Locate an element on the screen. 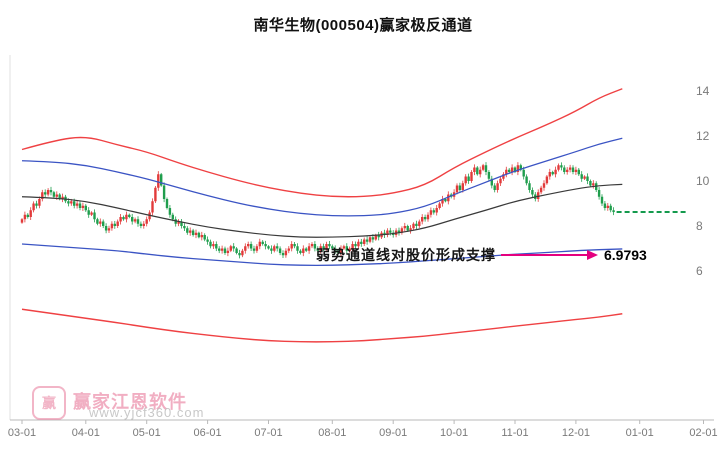 The width and height of the screenshot is (726, 450). channel-line-outer-support-red is located at coordinates (322, 325).